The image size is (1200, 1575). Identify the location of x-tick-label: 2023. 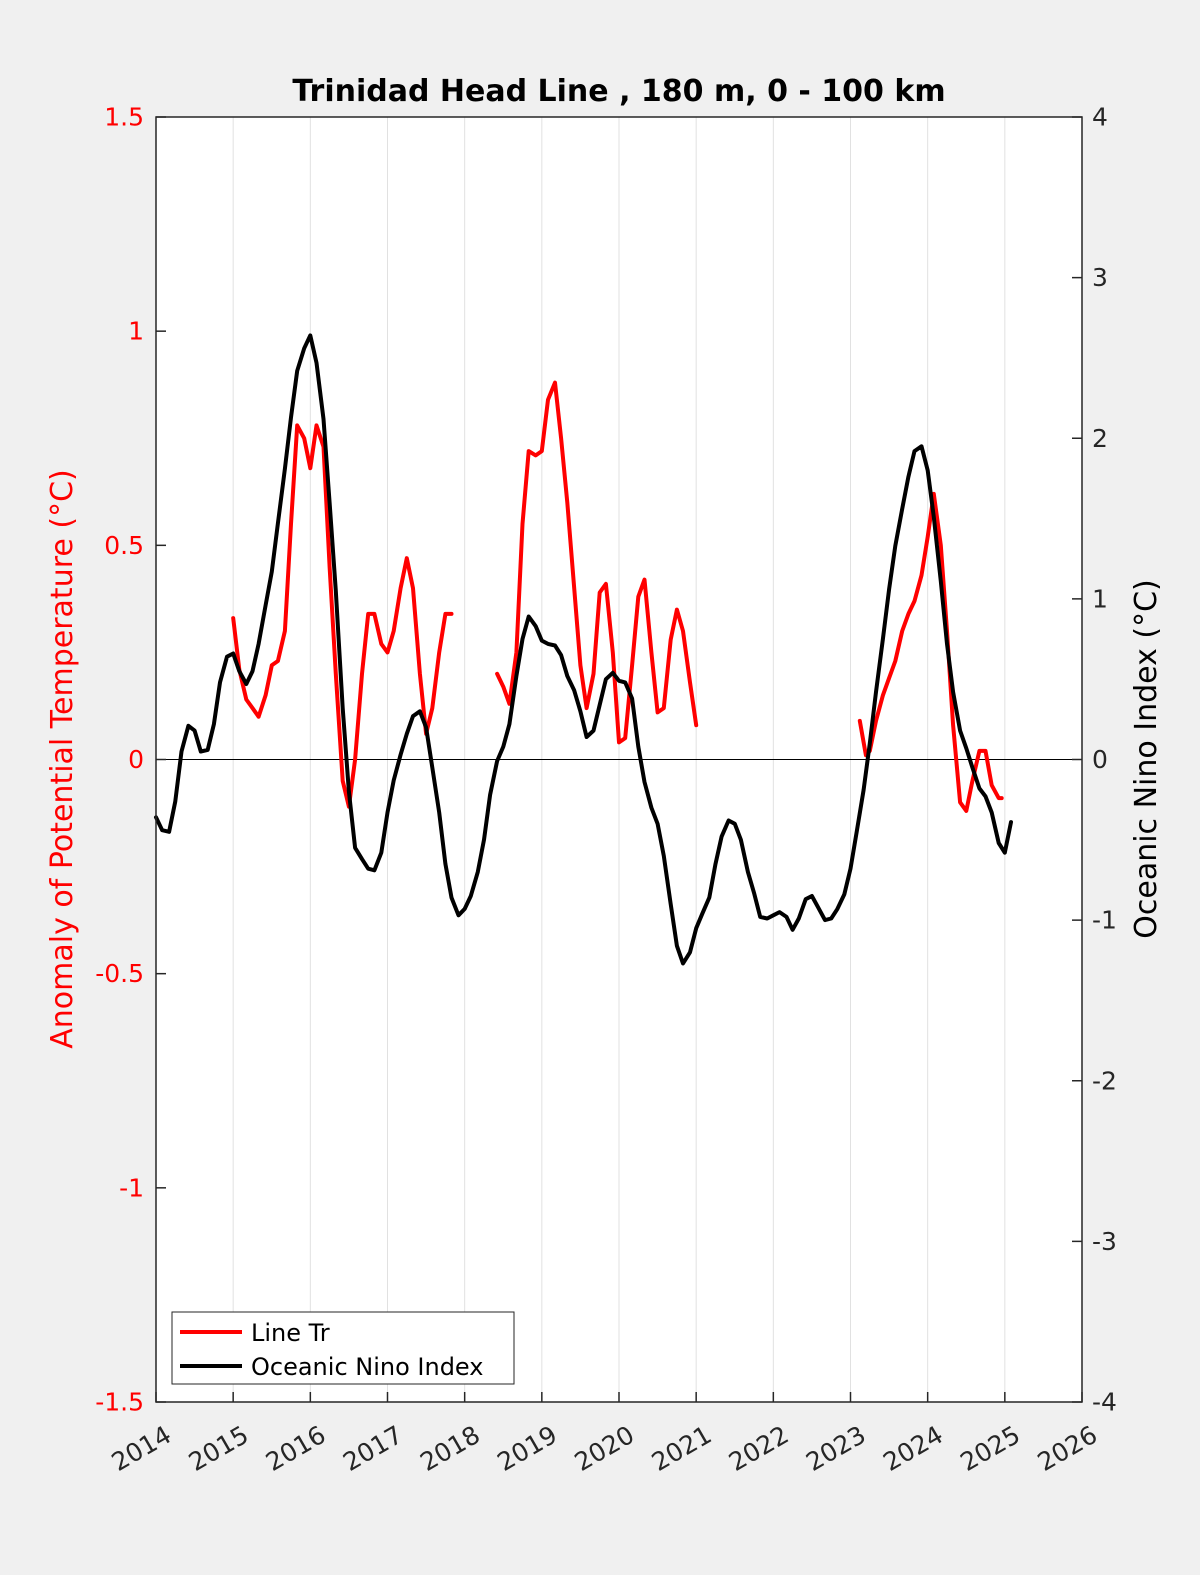
(836, 1448).